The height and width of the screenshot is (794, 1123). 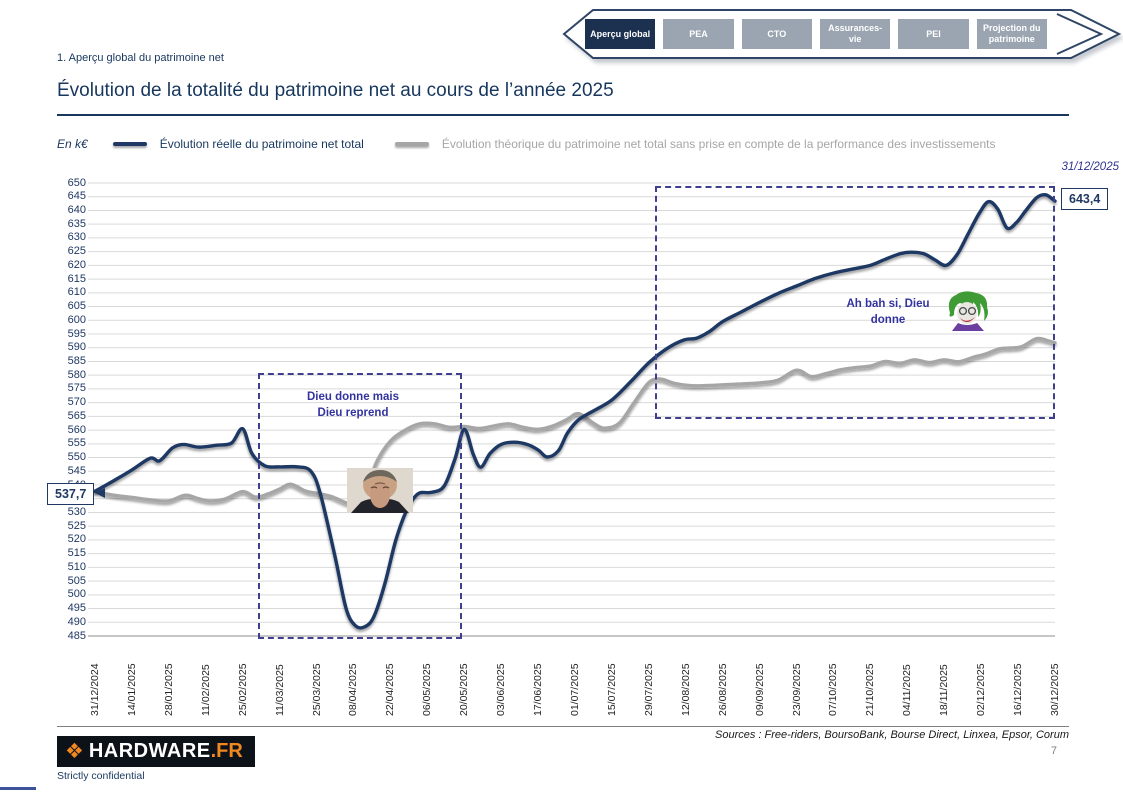 I want to click on y-tick-label: 580, so click(x=76, y=374).